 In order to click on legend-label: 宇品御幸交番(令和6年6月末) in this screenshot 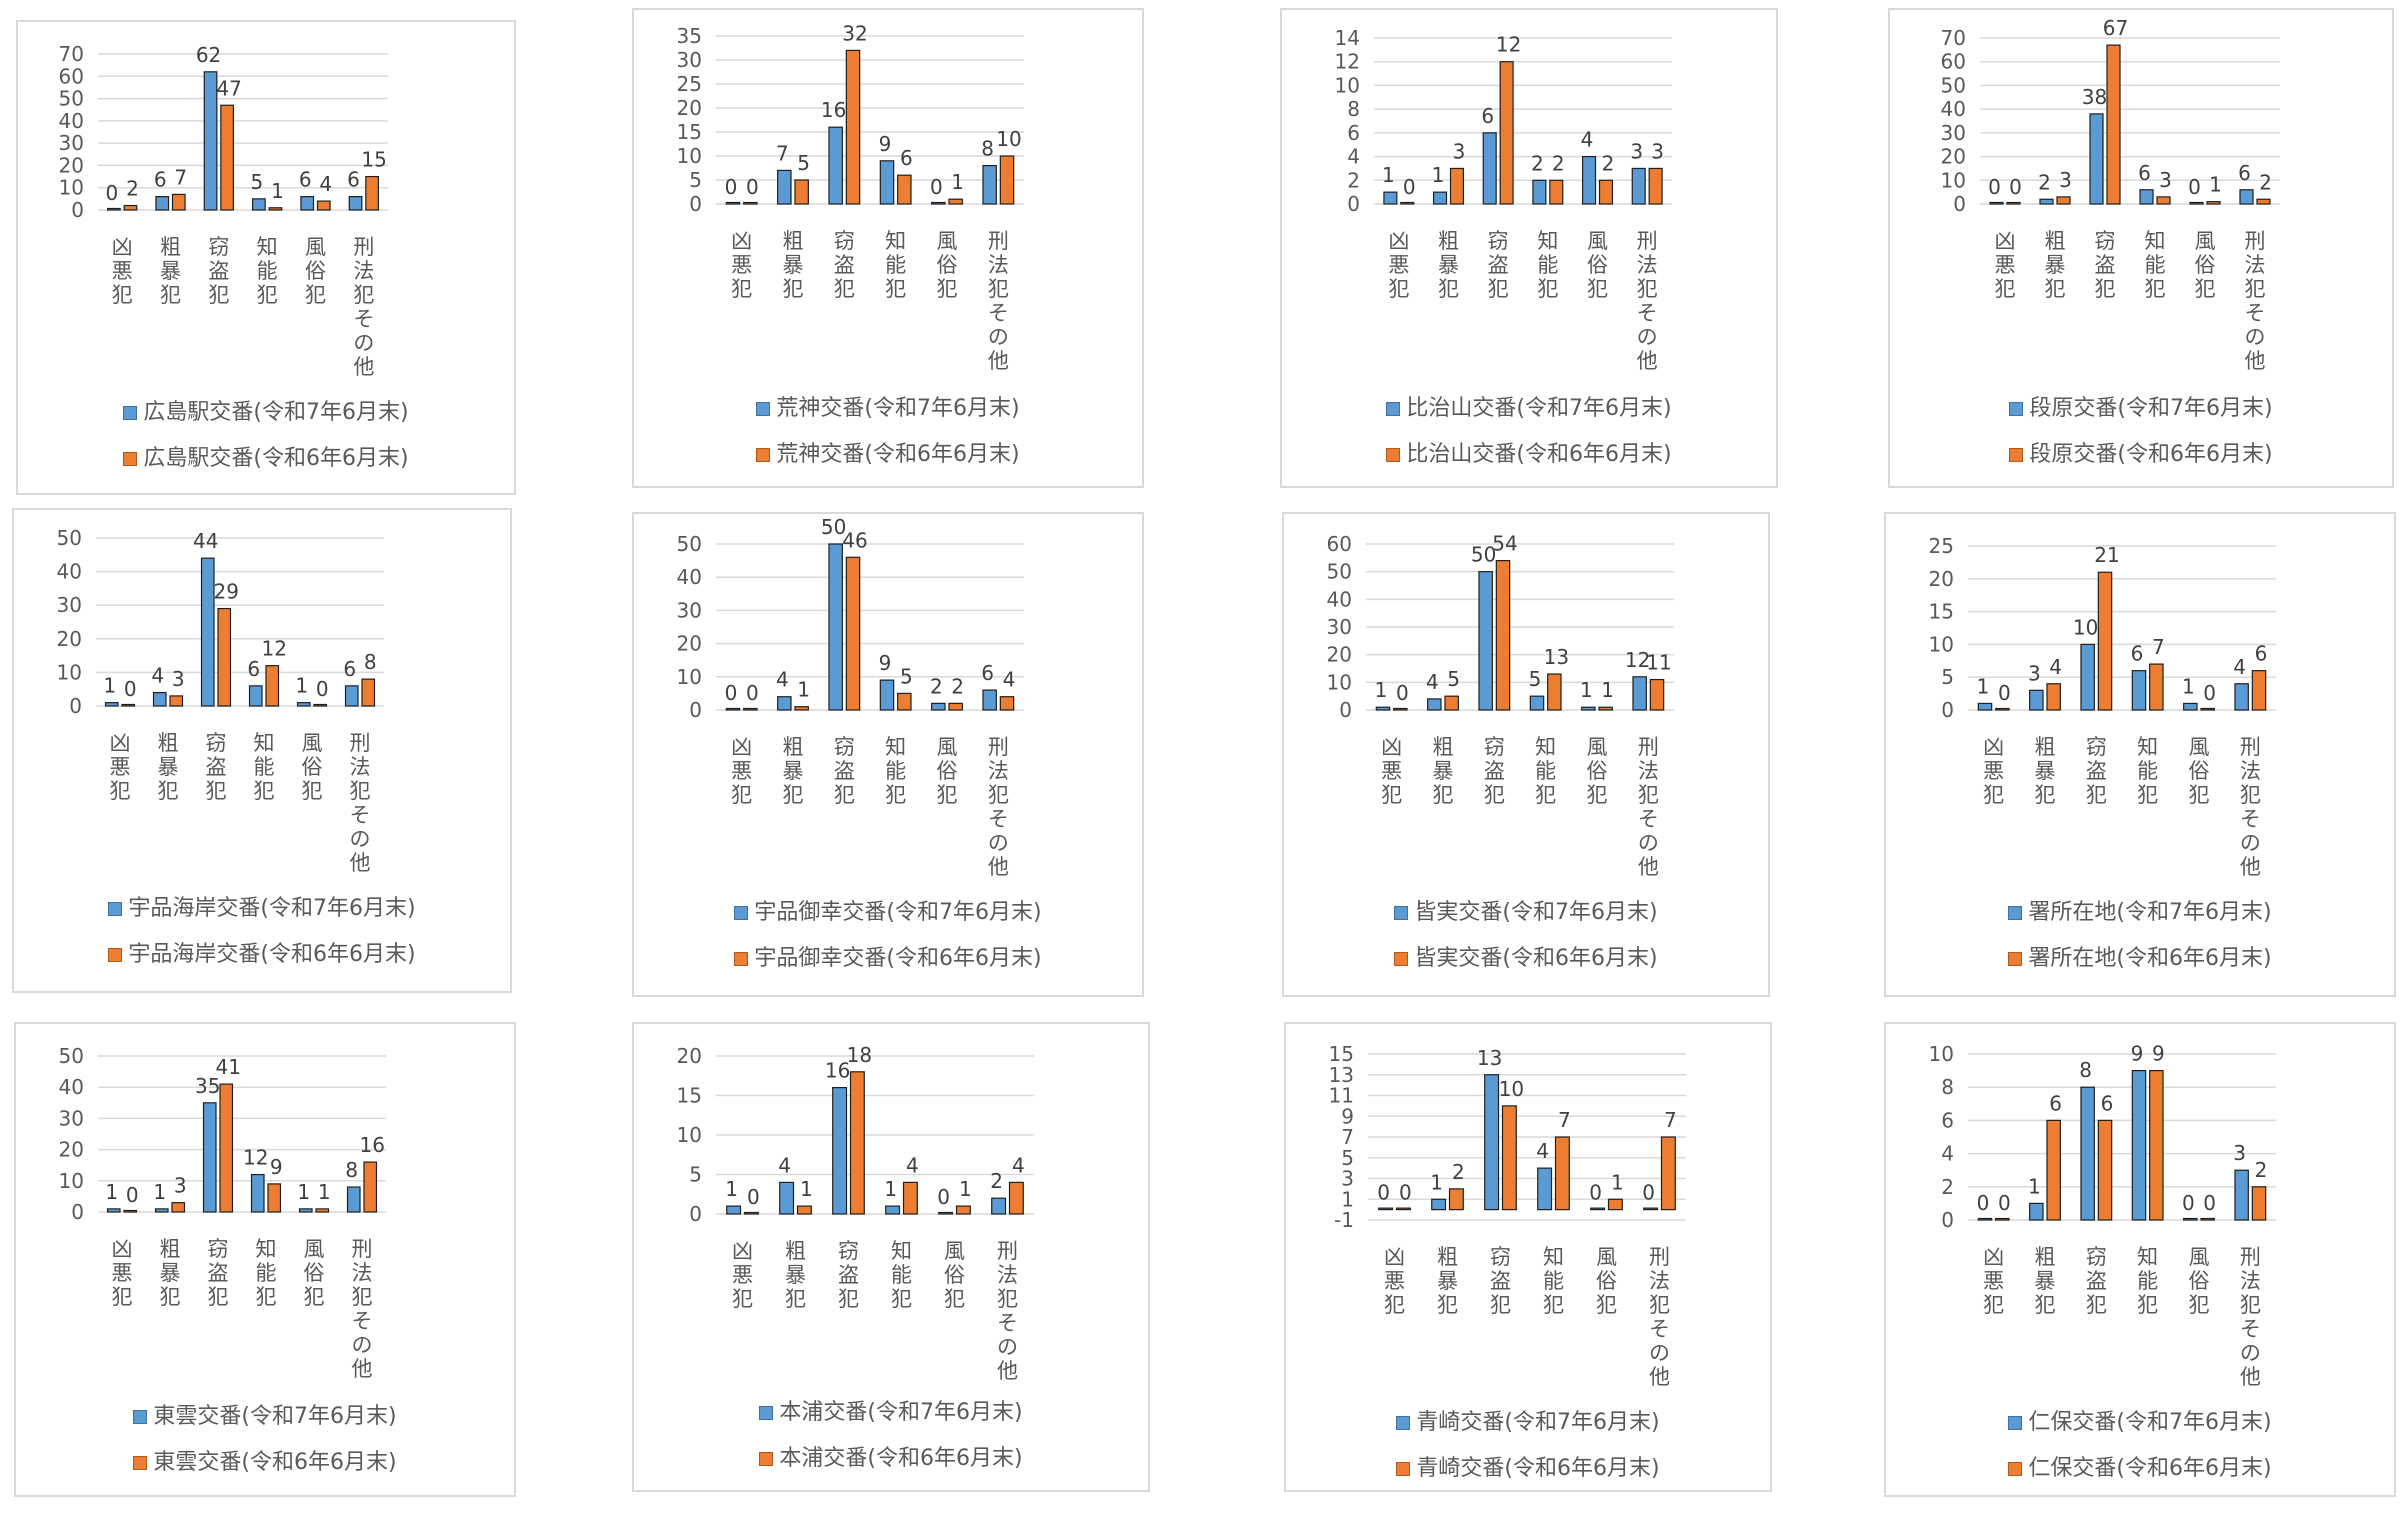, I will do `click(898, 958)`.